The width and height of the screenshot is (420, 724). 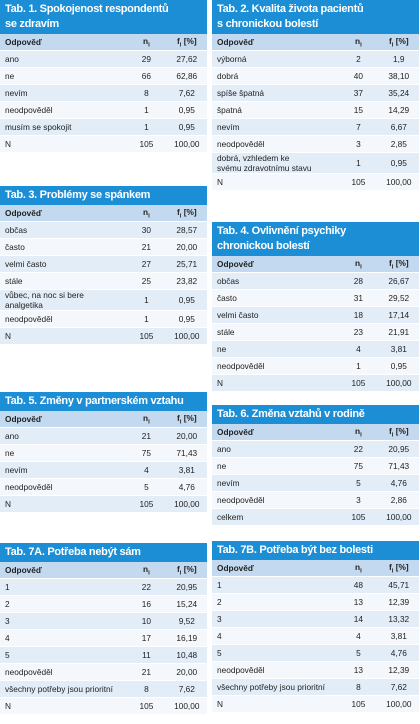 I want to click on title-line: Tab. 7B. Potřeba být bez bolesti, so click(x=295, y=550).